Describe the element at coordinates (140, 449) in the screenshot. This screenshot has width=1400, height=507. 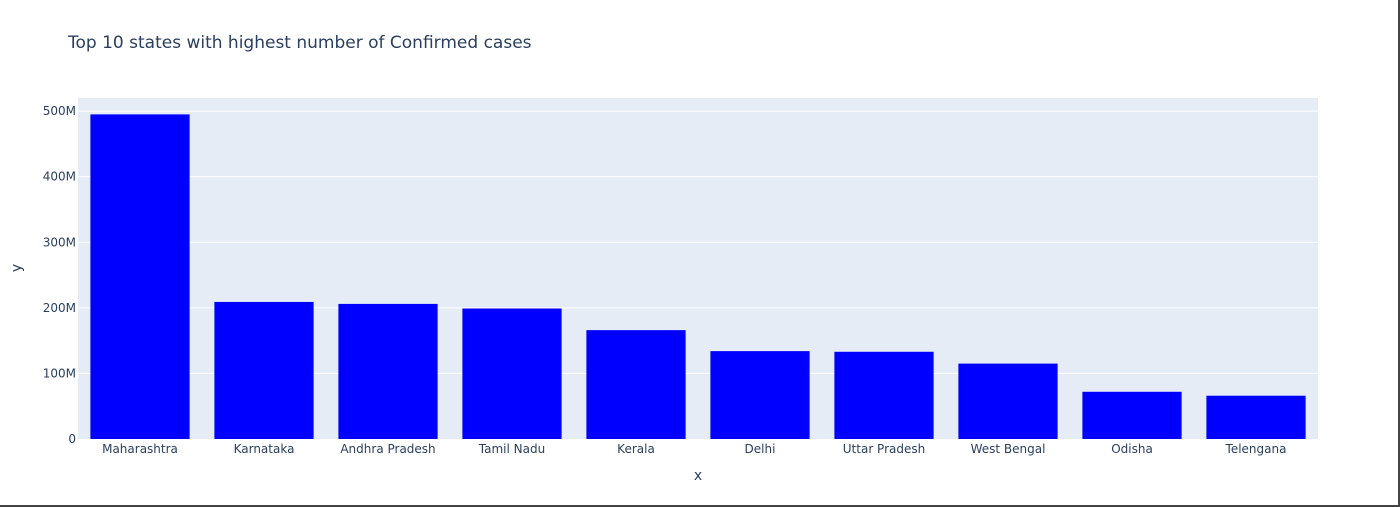
I see `x-tick-label: Maharashtra` at that location.